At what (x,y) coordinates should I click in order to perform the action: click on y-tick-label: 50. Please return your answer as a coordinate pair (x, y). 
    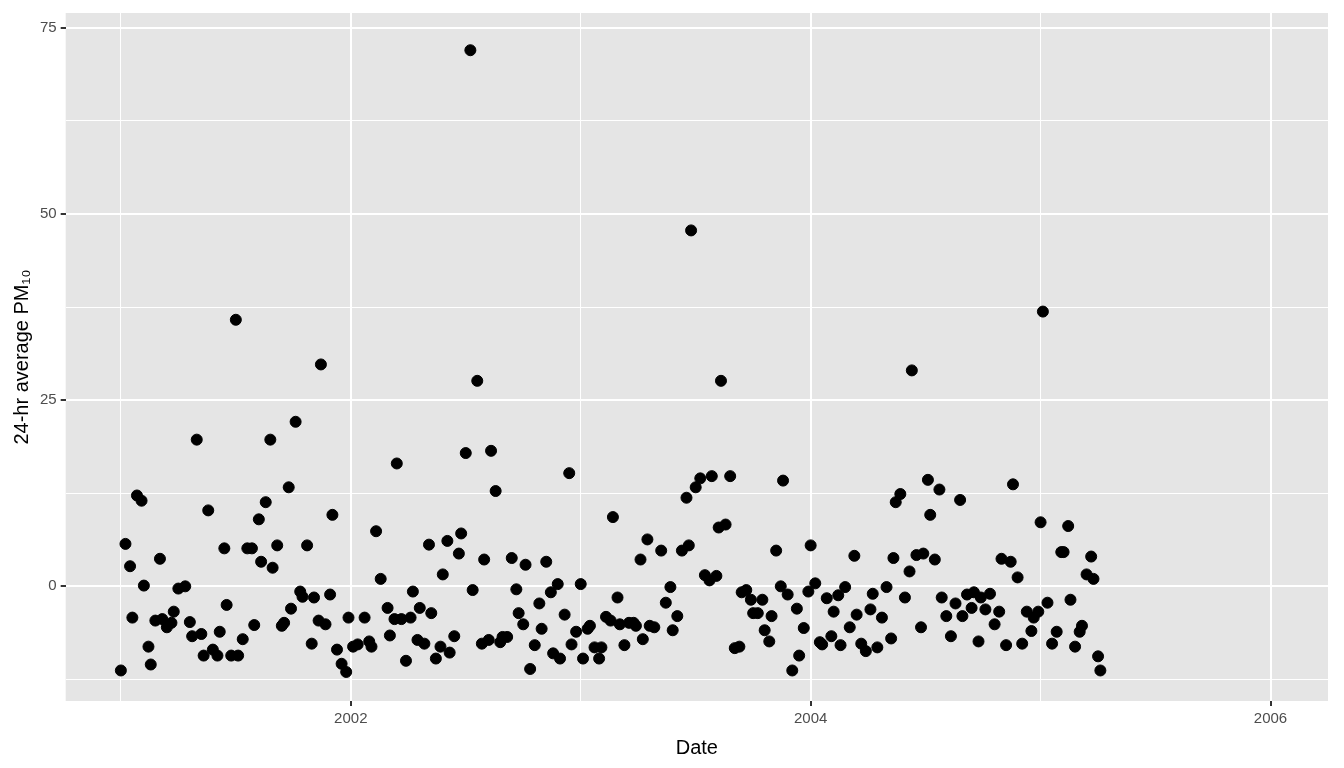
    Looking at the image, I should click on (48, 213).